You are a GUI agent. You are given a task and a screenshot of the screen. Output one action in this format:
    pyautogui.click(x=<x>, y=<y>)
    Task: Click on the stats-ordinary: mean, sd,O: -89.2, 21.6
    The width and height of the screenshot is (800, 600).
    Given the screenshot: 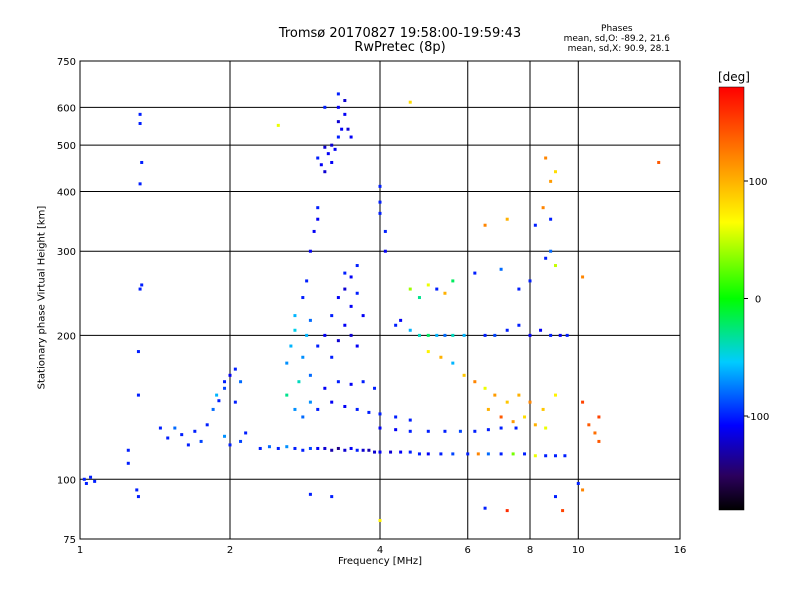 What is the action you would take?
    pyautogui.click(x=616, y=39)
    